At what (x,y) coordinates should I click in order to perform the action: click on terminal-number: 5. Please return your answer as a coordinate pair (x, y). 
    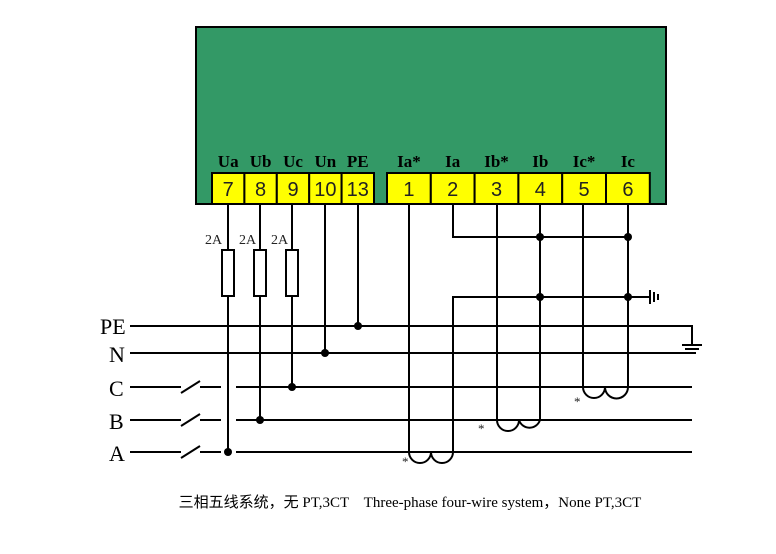
    Looking at the image, I should click on (584, 190).